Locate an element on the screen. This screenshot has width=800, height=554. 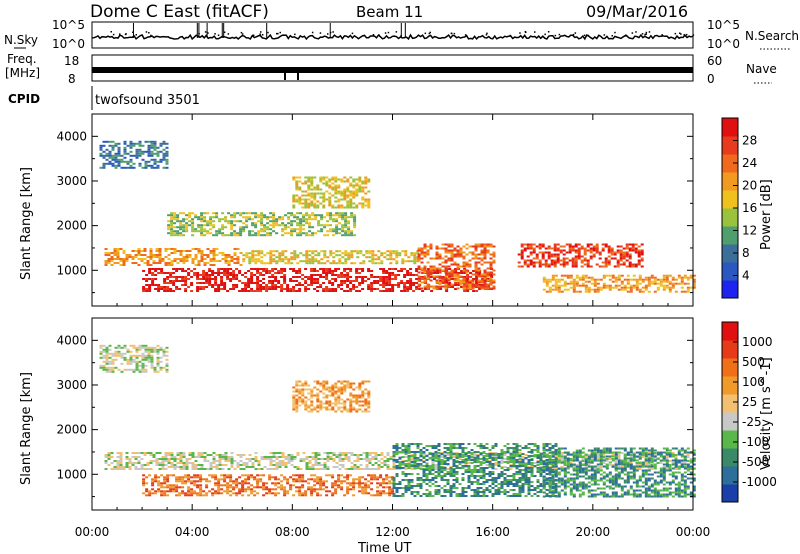
freq-panel: Freq. [MHz] 18 8 60 0 Nave is located at coordinates (391, 69).